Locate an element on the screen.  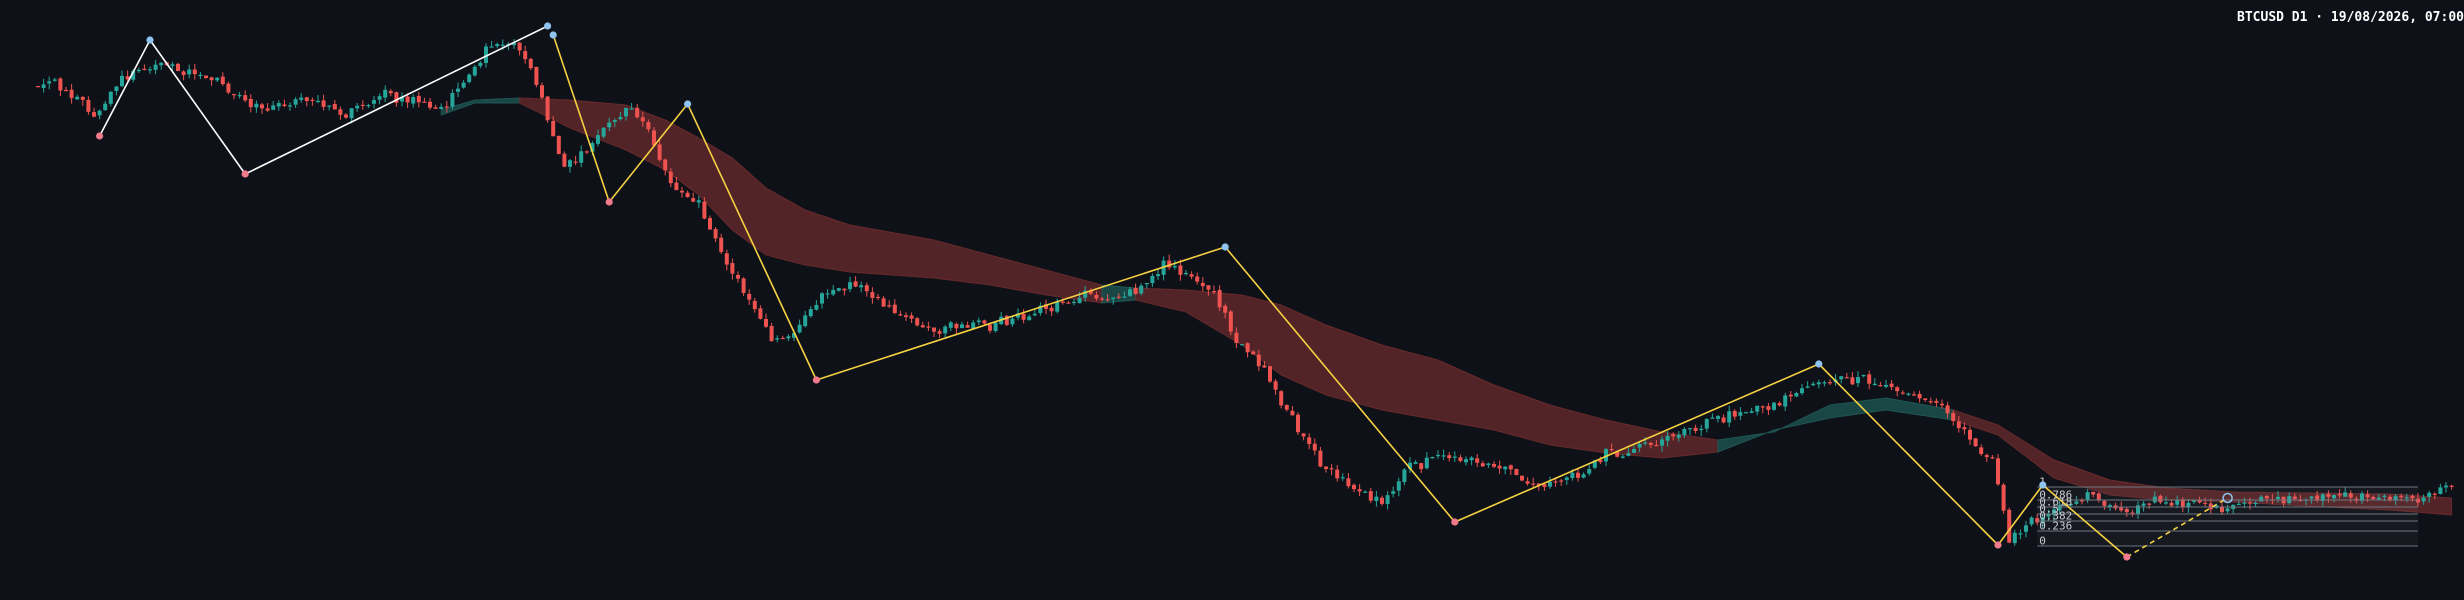
fib-level-label: 0.5 is located at coordinates (2049, 509).